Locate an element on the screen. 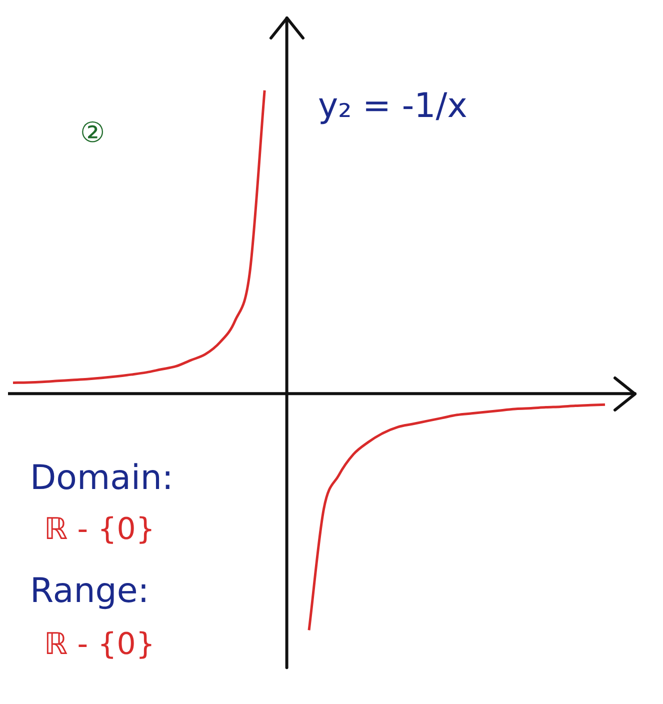 This screenshot has width=663, height=704. annotation: ② is located at coordinates (93, 132).